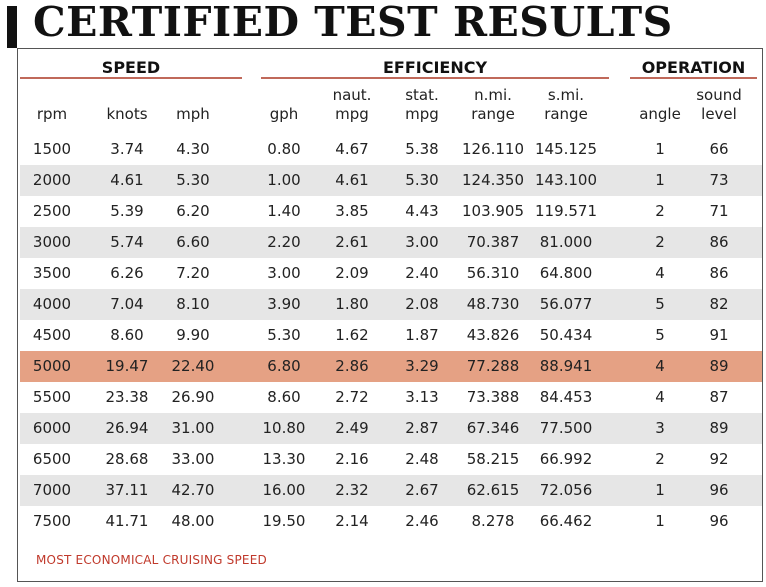 This screenshot has height=587, width=766. Describe the element at coordinates (52, 459) in the screenshot. I see `cell-rpm: 6500` at that location.